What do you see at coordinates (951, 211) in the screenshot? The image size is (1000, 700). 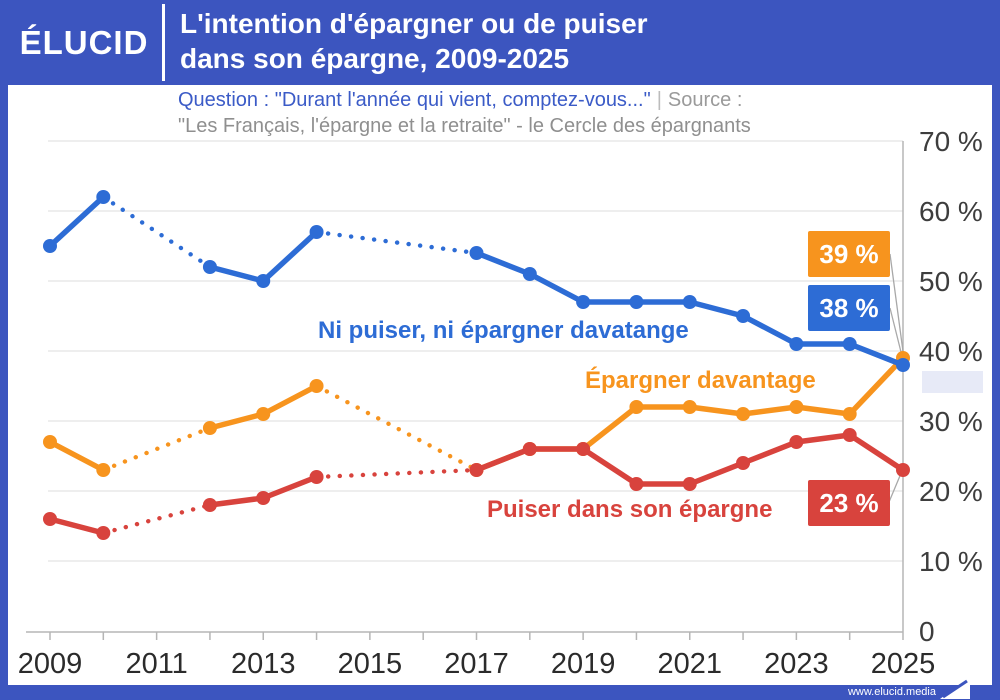 I see `y-tick-label: 60 %` at bounding box center [951, 211].